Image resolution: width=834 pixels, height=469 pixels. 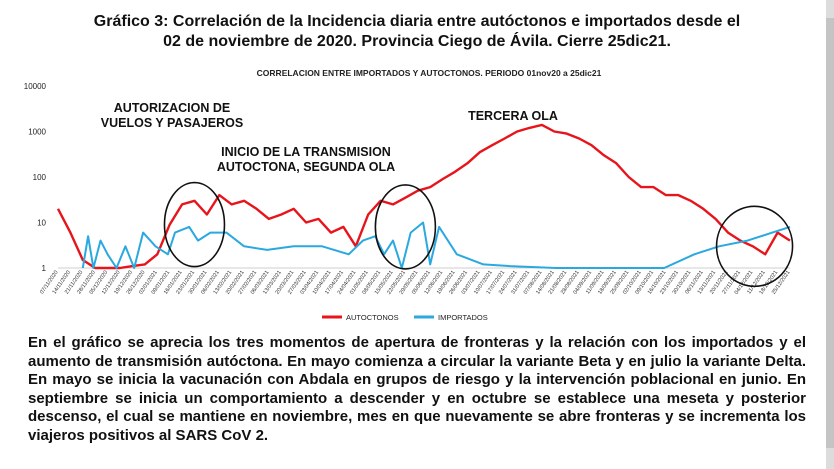 I want to click on scrollbar-thumb, so click(x=830, y=233).